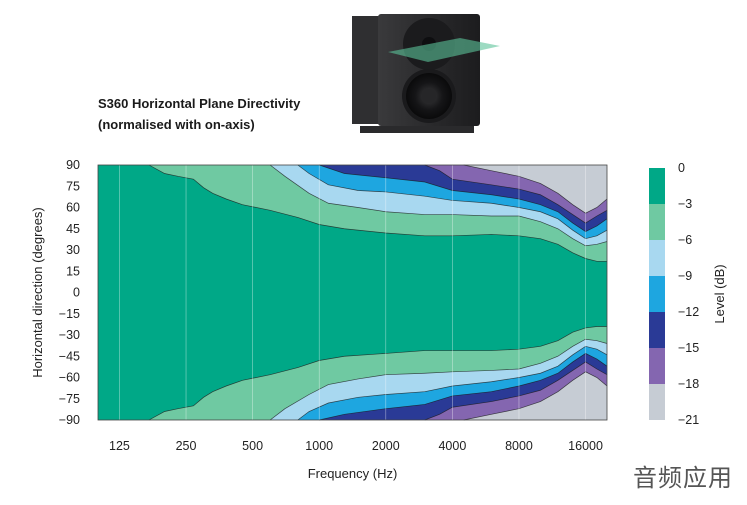  What do you see at coordinates (73, 229) in the screenshot?
I see `y-tick-label: 45` at bounding box center [73, 229].